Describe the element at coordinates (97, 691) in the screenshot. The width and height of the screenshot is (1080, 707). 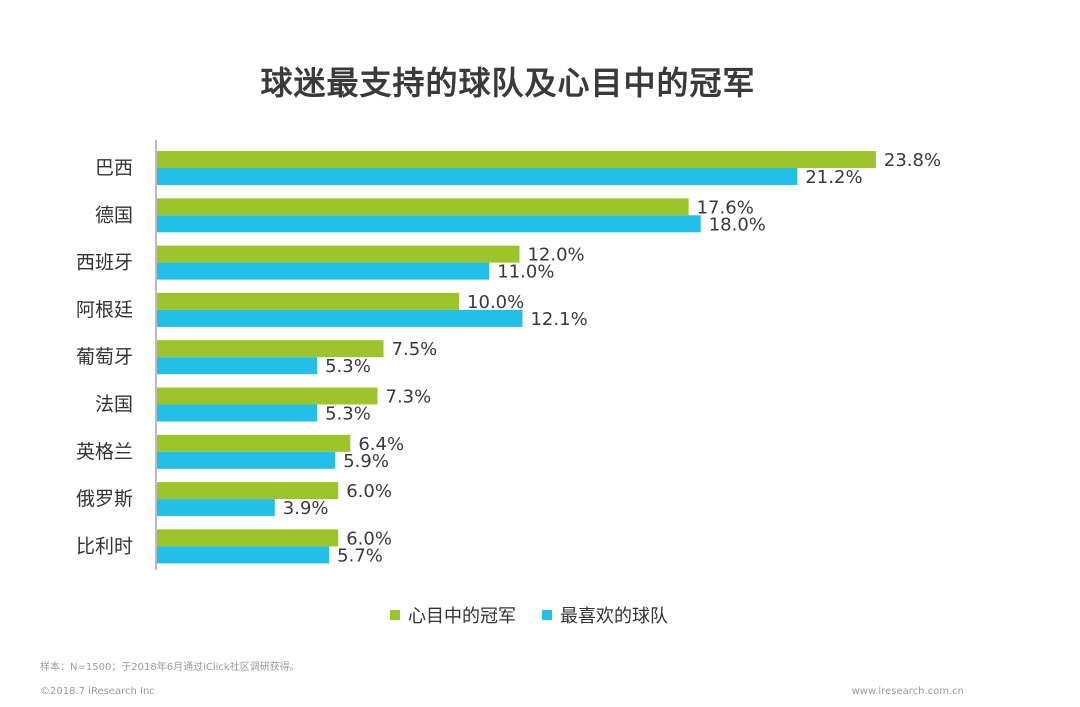
I see `footer-copyright: ©2018.7 iResearch Inc` at that location.